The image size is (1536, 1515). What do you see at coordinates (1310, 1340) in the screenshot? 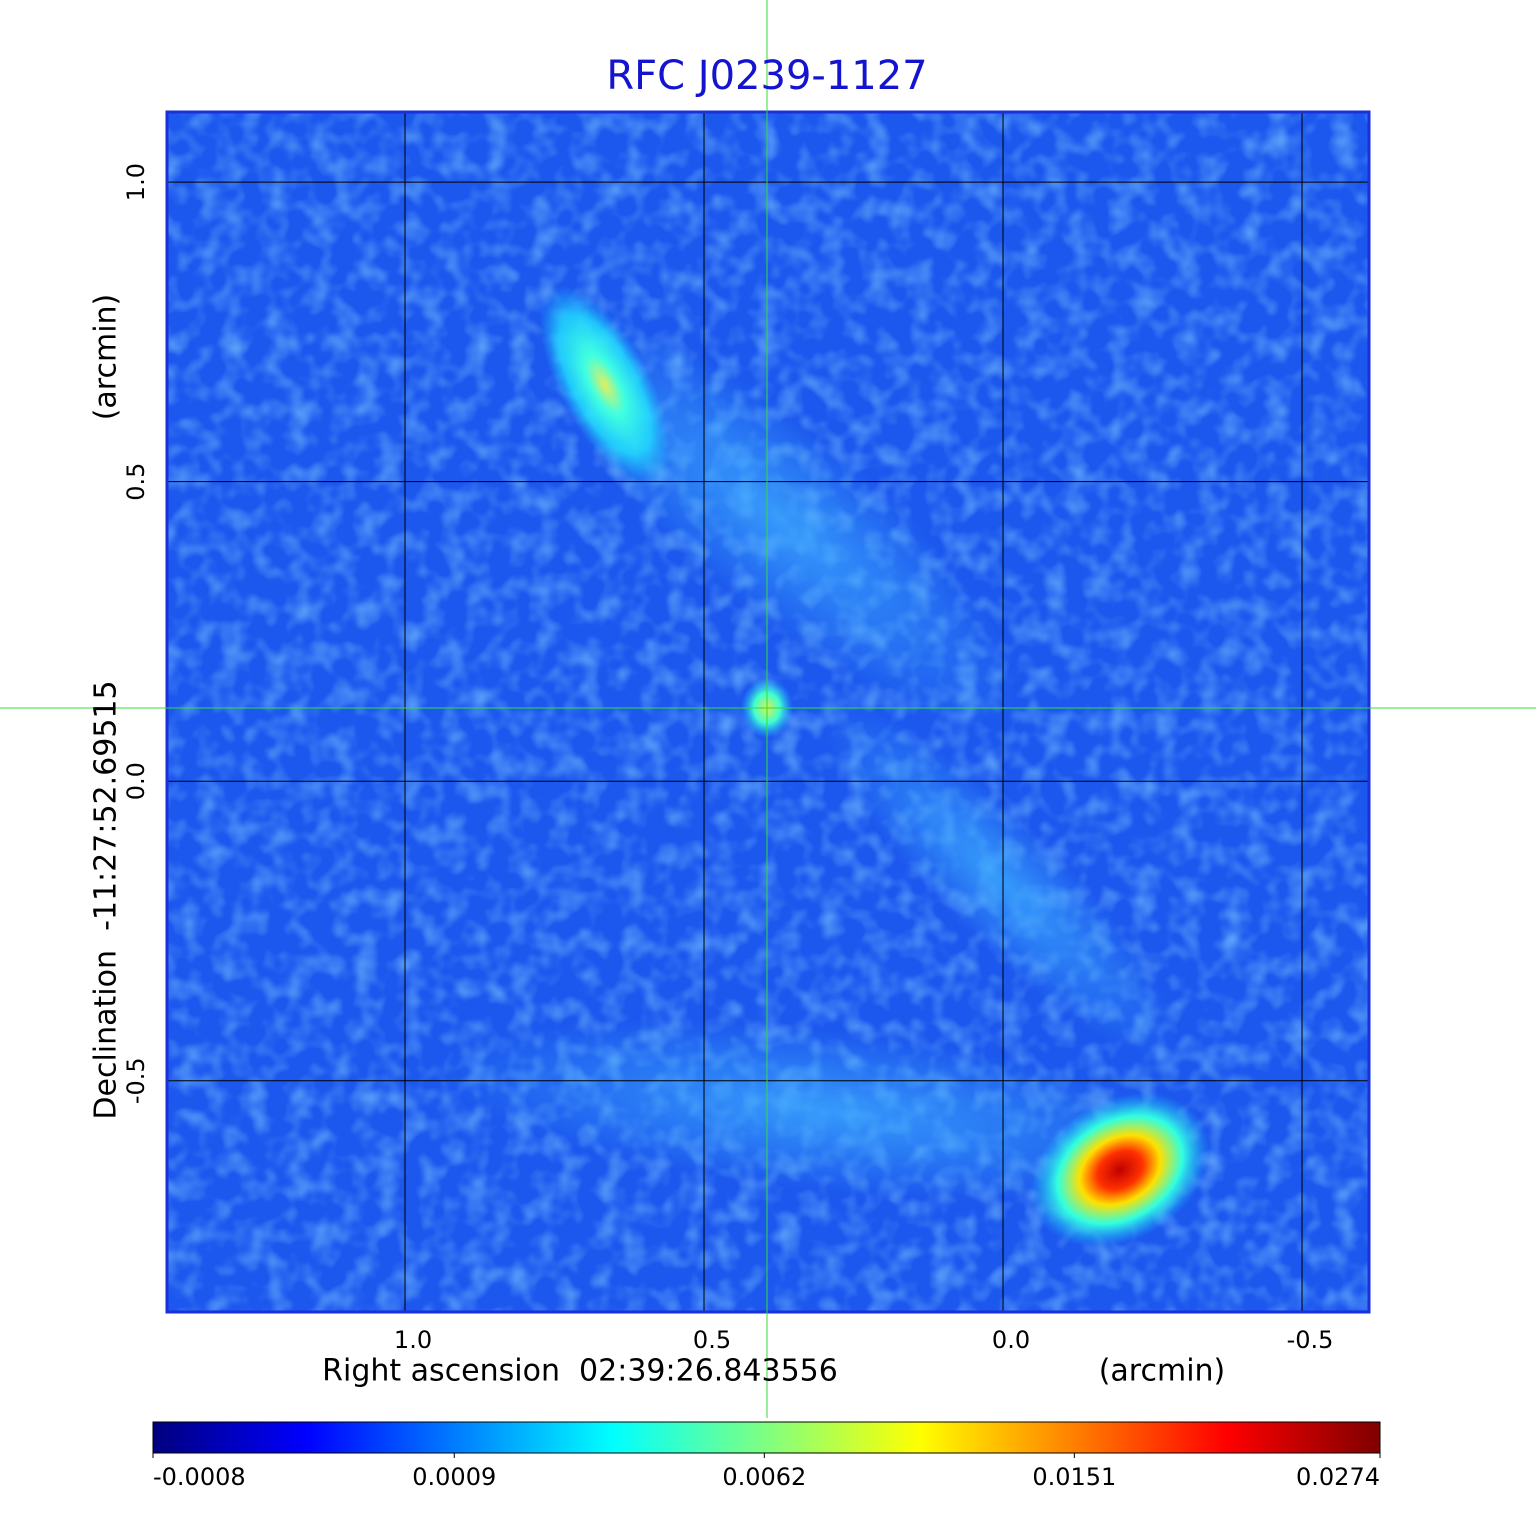
I see `x-tick-label: -0.5` at bounding box center [1310, 1340].